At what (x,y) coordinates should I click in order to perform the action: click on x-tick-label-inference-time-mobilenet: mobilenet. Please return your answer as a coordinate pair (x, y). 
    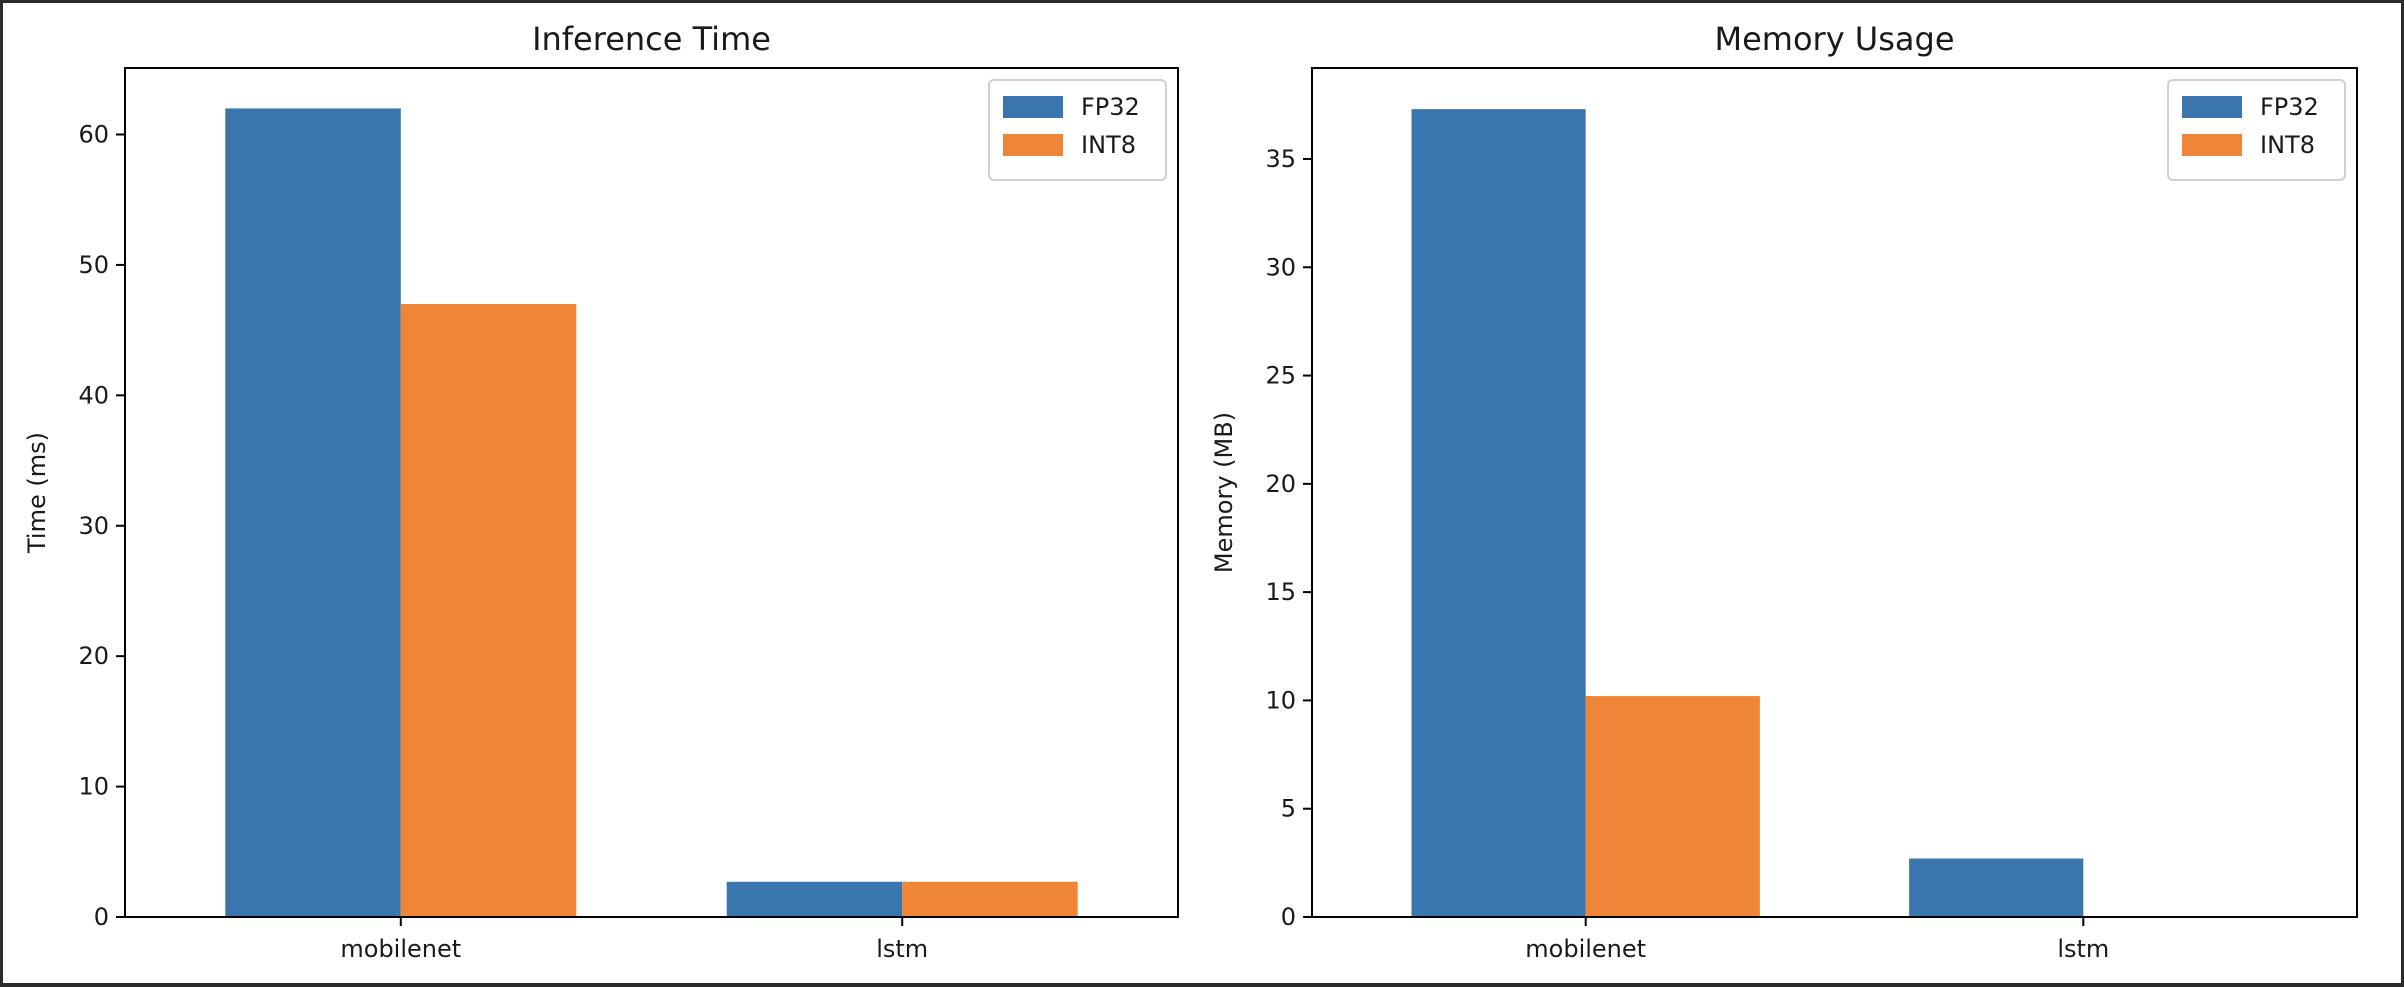
    Looking at the image, I should click on (400, 949).